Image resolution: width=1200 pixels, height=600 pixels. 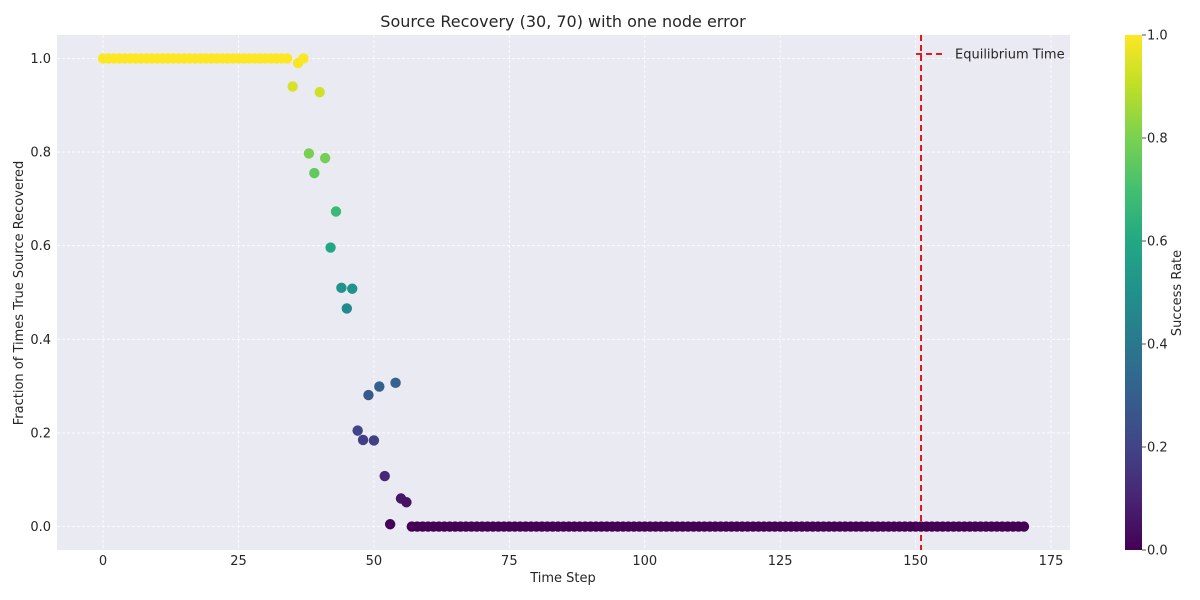 I want to click on colorbar-ticks: 0.0 0.2 0.4 0.6 0.8 1.0, so click(x=1155, y=294).